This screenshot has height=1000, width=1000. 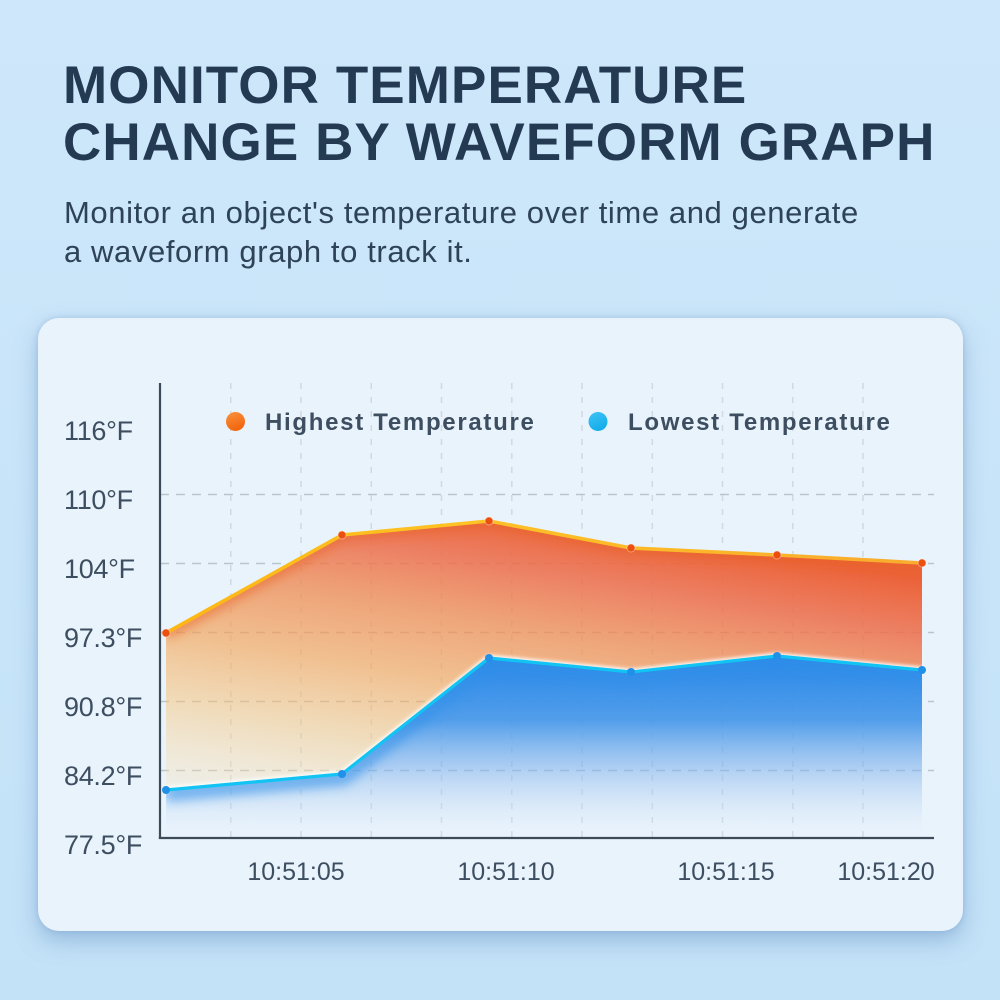 What do you see at coordinates (103, 845) in the screenshot?
I see `svg-text: 77.5°F` at bounding box center [103, 845].